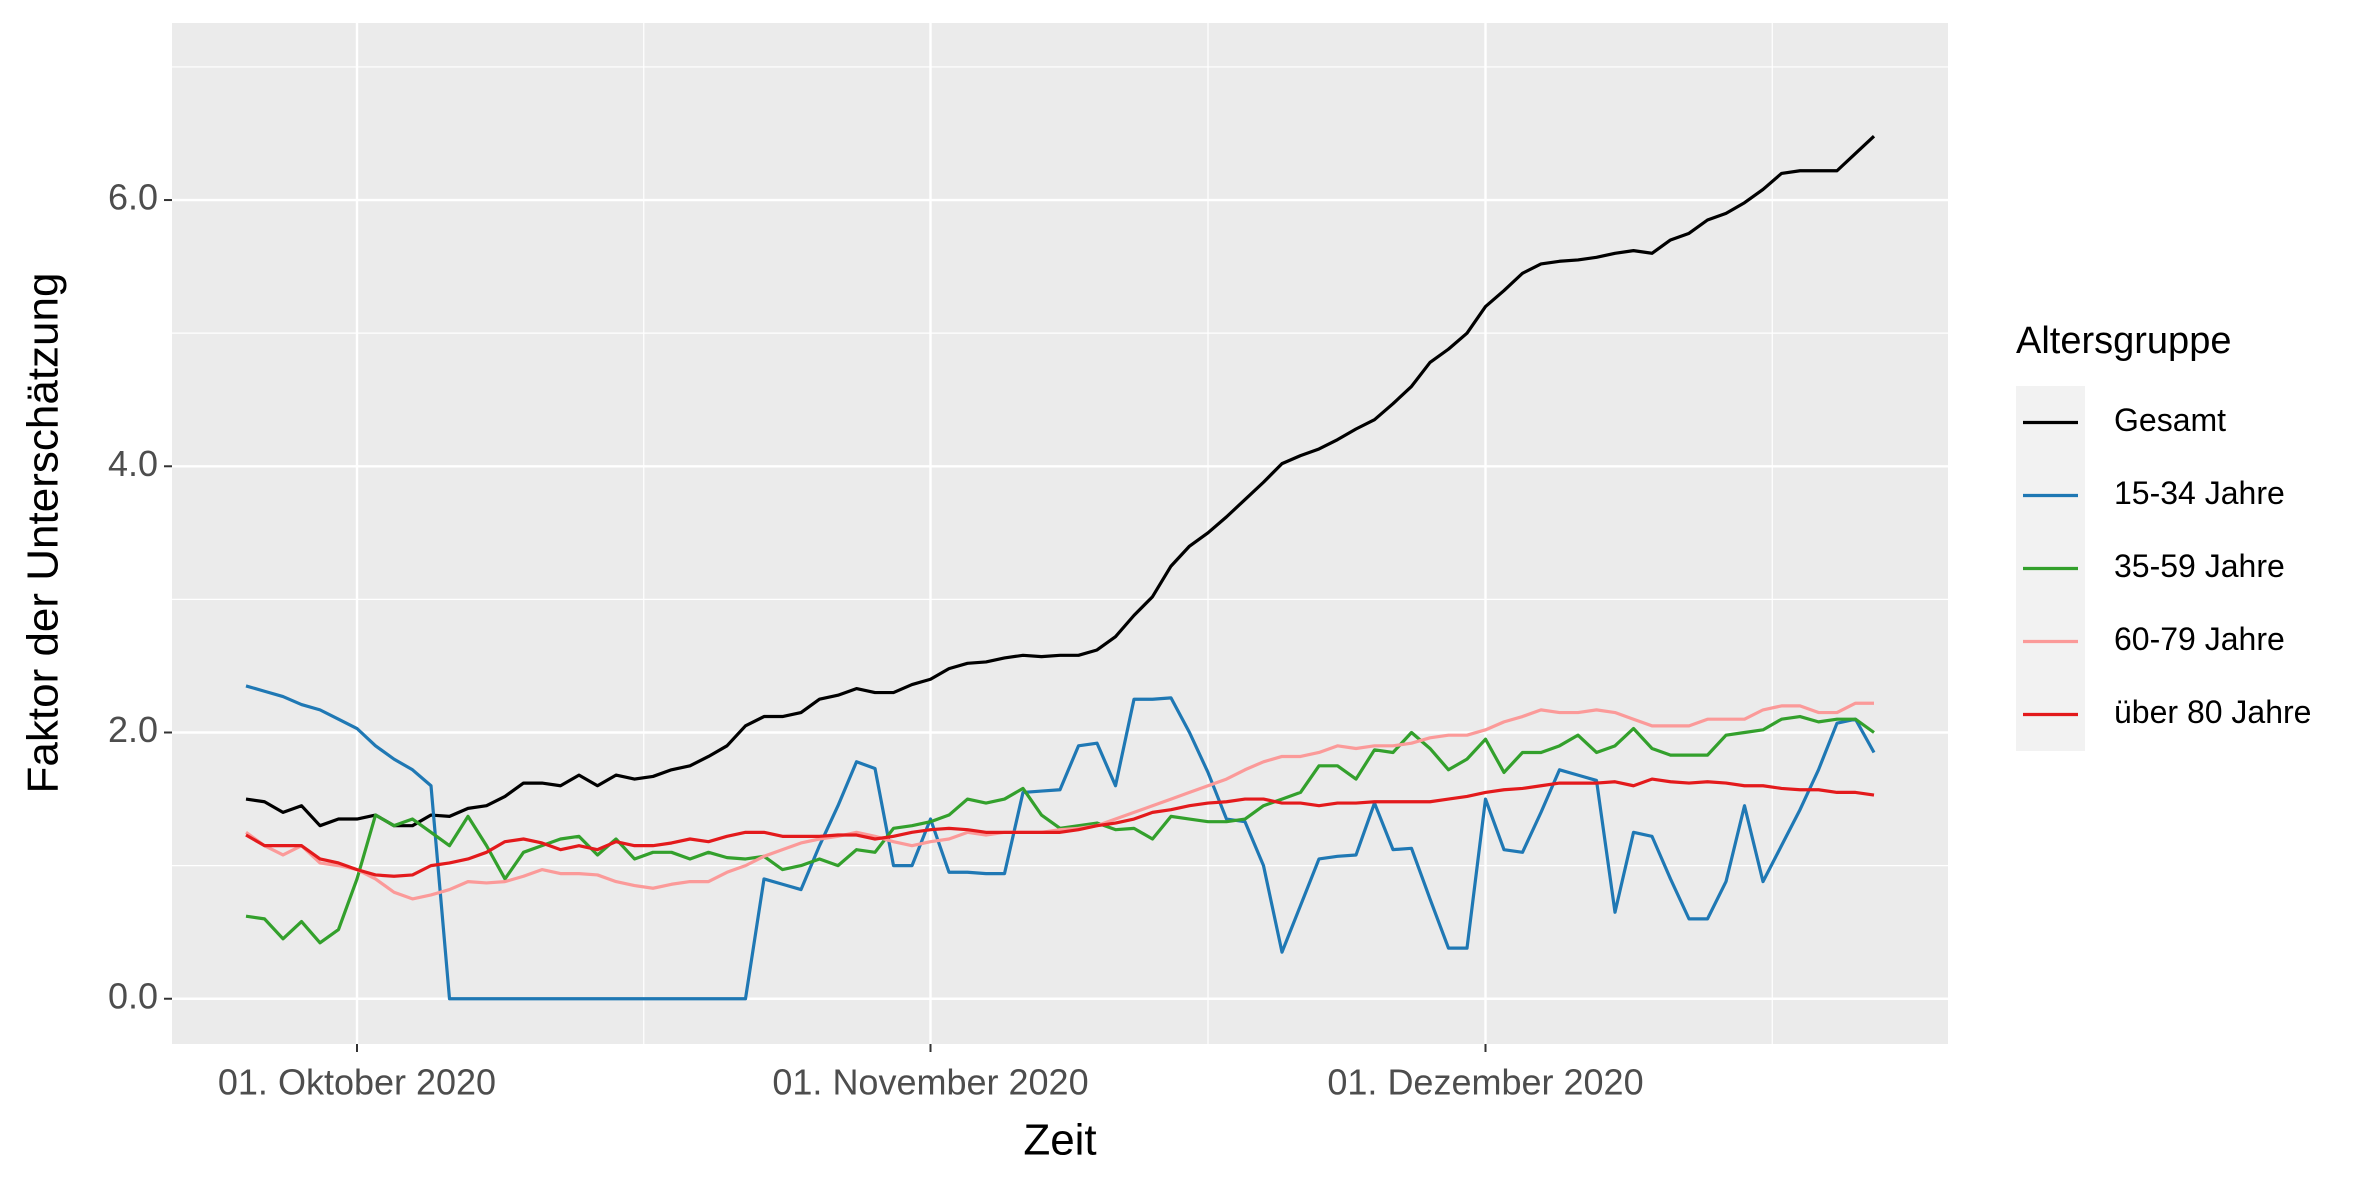 This screenshot has width=2362, height=1181. What do you see at coordinates (2199, 639) in the screenshot?
I see `legend-label: 60-79 Jahre` at bounding box center [2199, 639].